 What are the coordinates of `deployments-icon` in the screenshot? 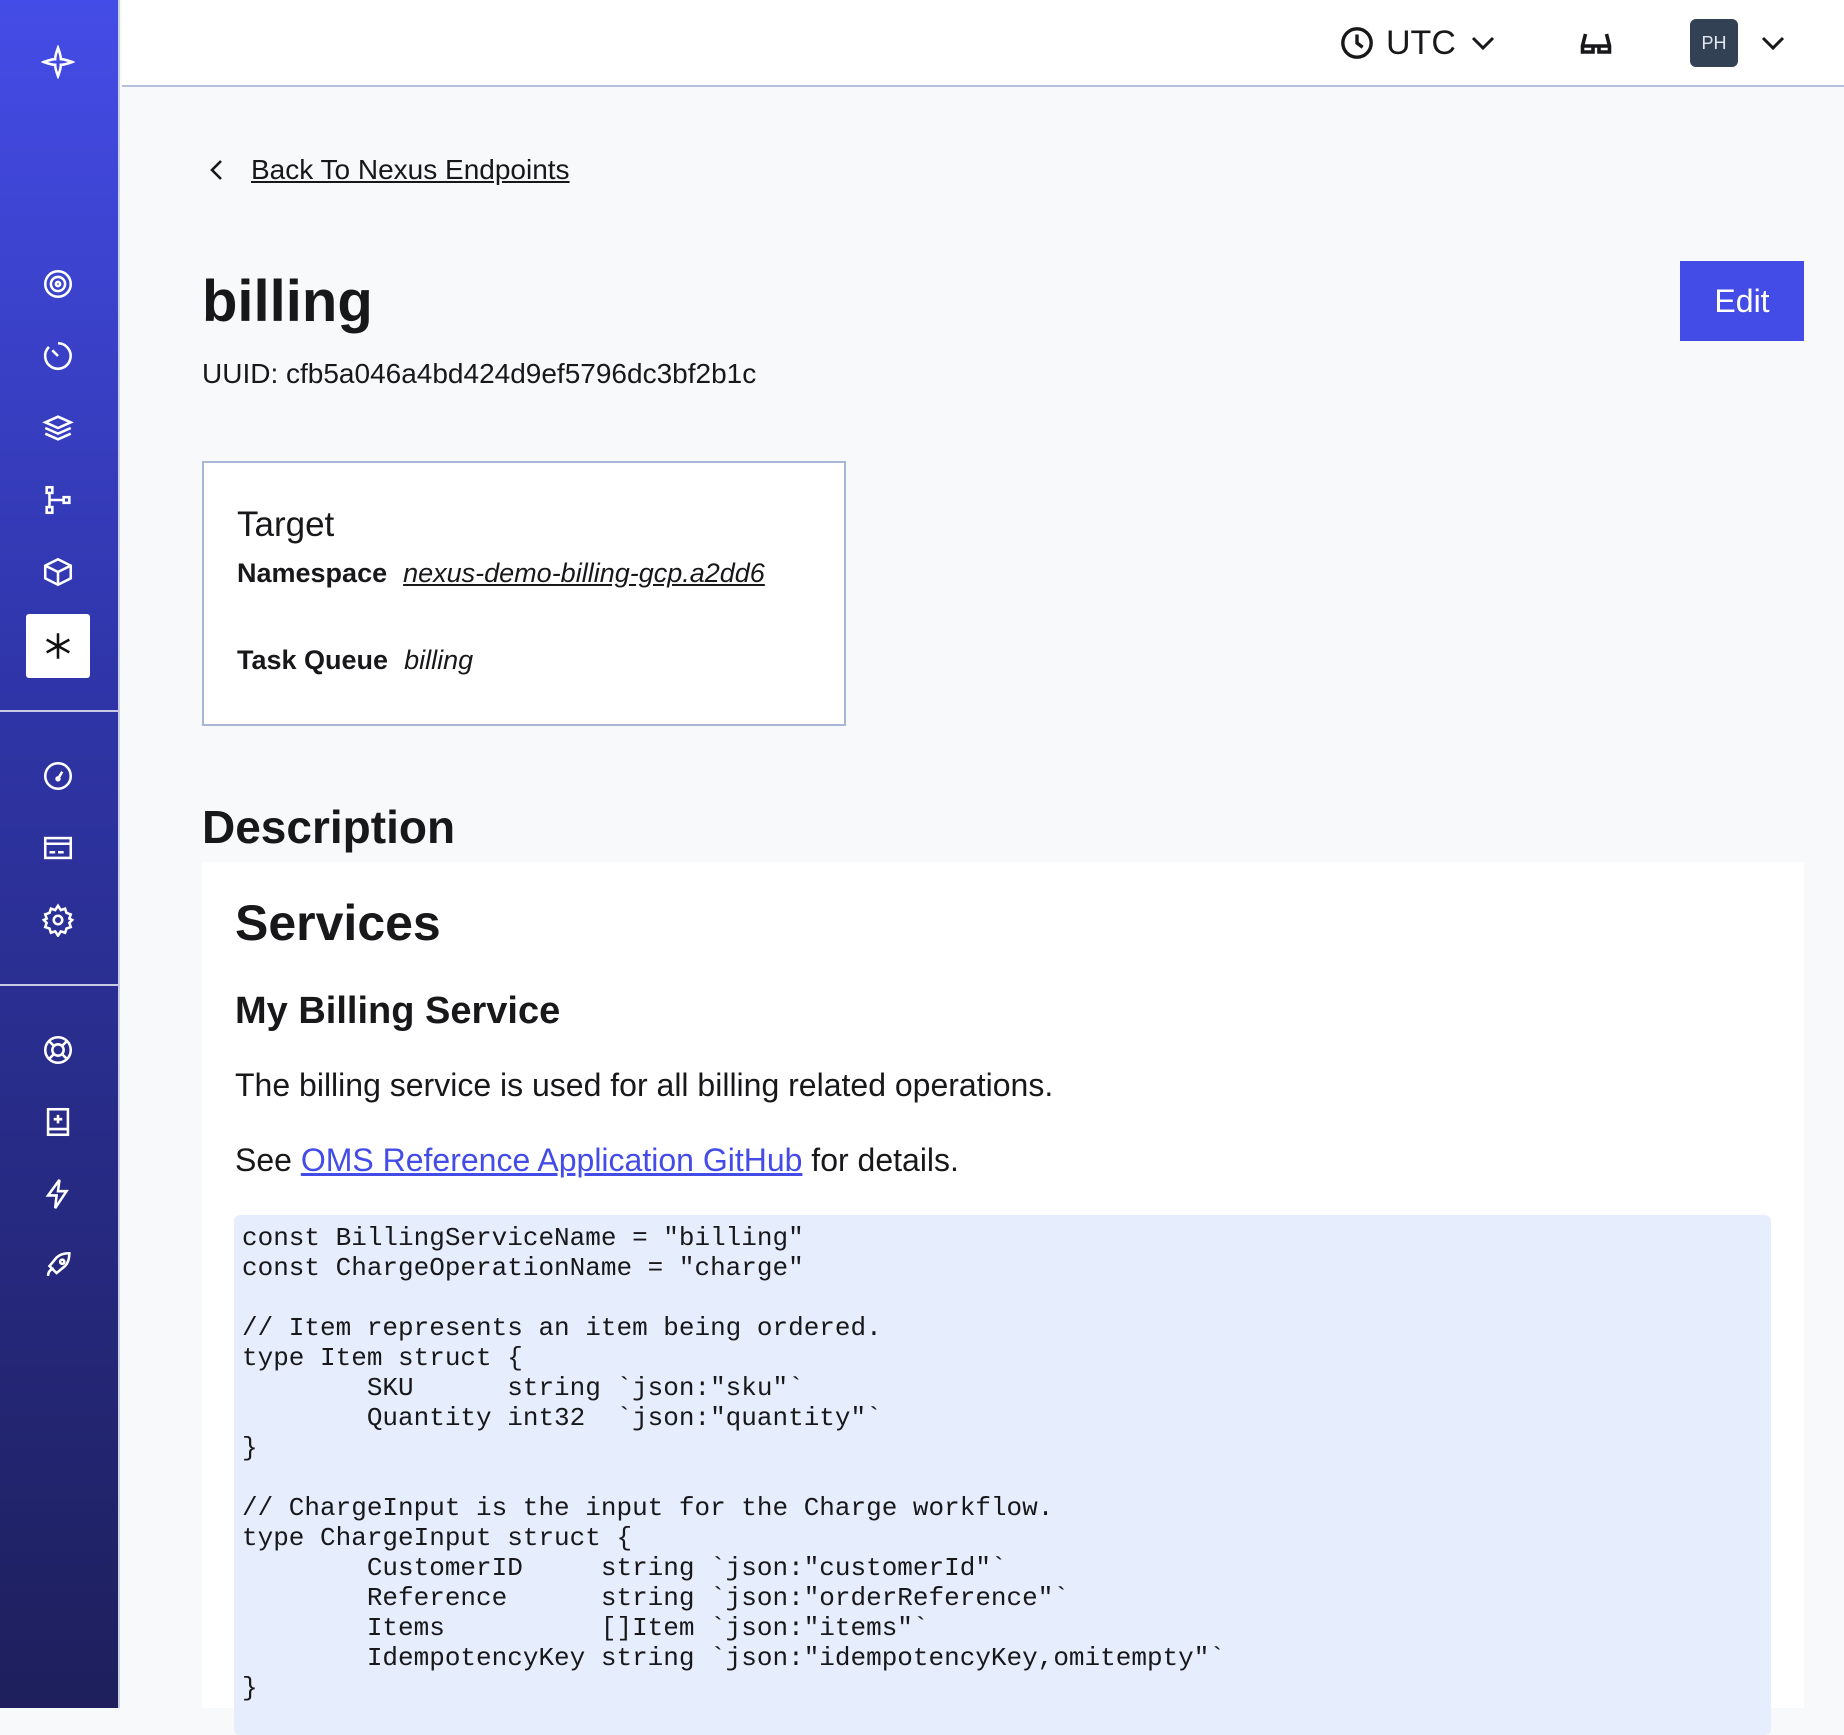 It's located at (58, 500).